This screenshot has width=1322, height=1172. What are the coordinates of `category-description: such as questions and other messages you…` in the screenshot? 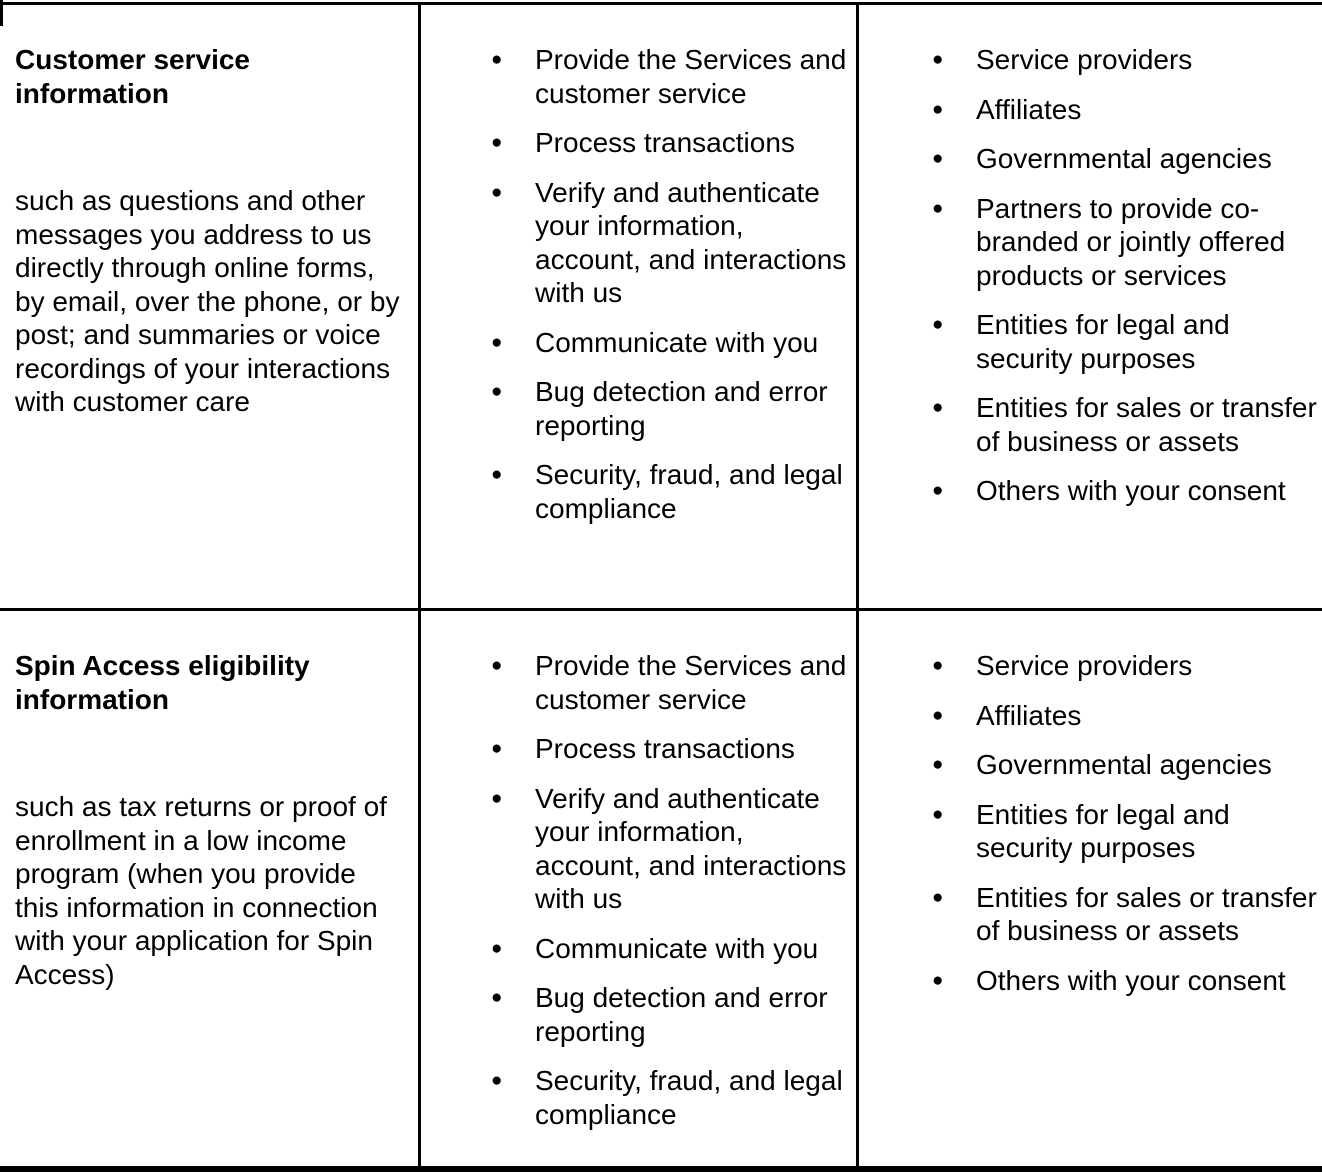 It's located at (207, 301).